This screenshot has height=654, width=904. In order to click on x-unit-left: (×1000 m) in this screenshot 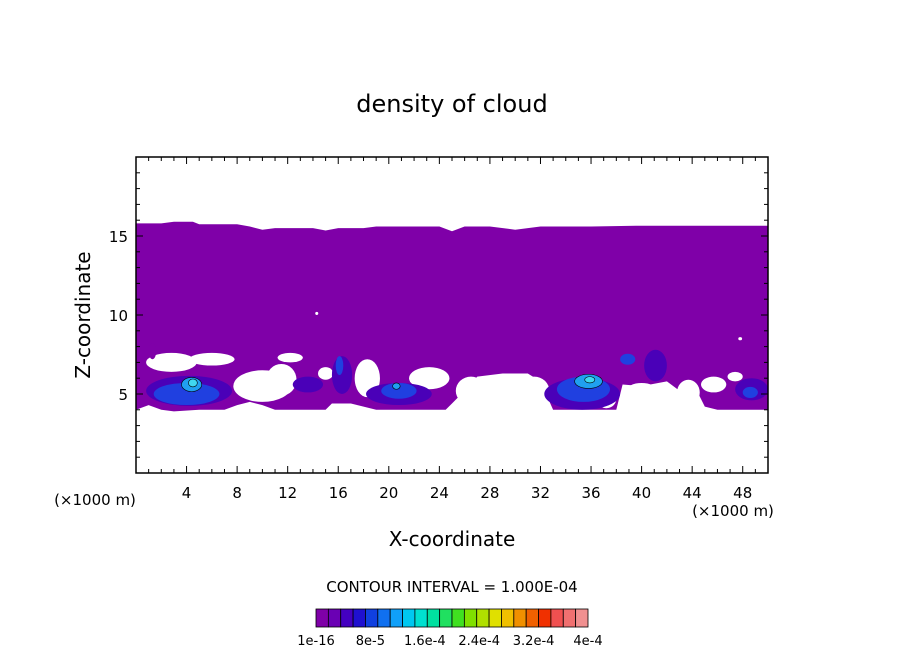, I will do `click(95, 500)`.